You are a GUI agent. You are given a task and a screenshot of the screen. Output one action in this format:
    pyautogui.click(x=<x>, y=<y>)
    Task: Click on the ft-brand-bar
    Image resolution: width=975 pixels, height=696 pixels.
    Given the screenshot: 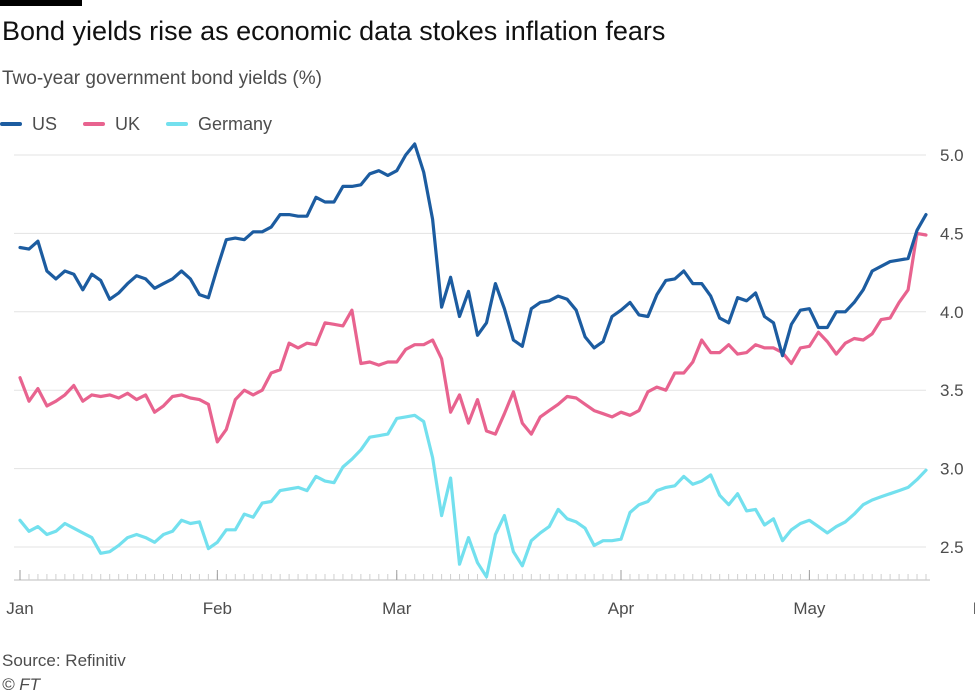 What is the action you would take?
    pyautogui.click(x=41, y=3)
    